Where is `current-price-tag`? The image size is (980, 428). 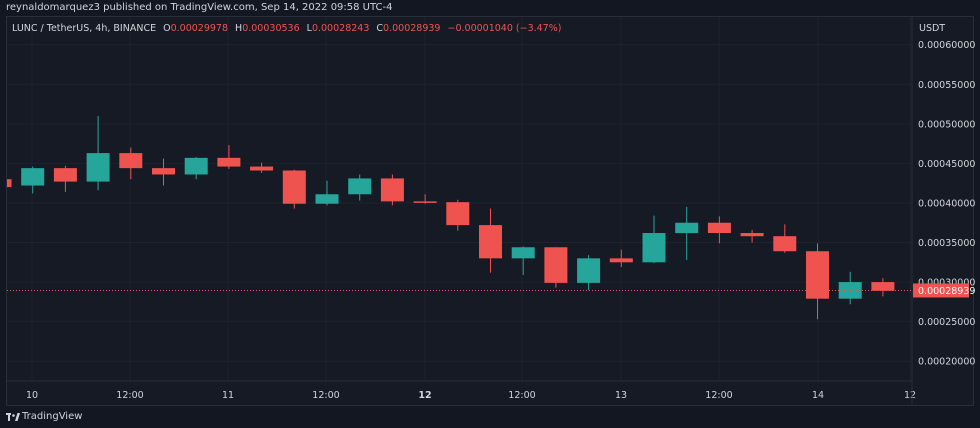 current-price-tag is located at coordinates (941, 290).